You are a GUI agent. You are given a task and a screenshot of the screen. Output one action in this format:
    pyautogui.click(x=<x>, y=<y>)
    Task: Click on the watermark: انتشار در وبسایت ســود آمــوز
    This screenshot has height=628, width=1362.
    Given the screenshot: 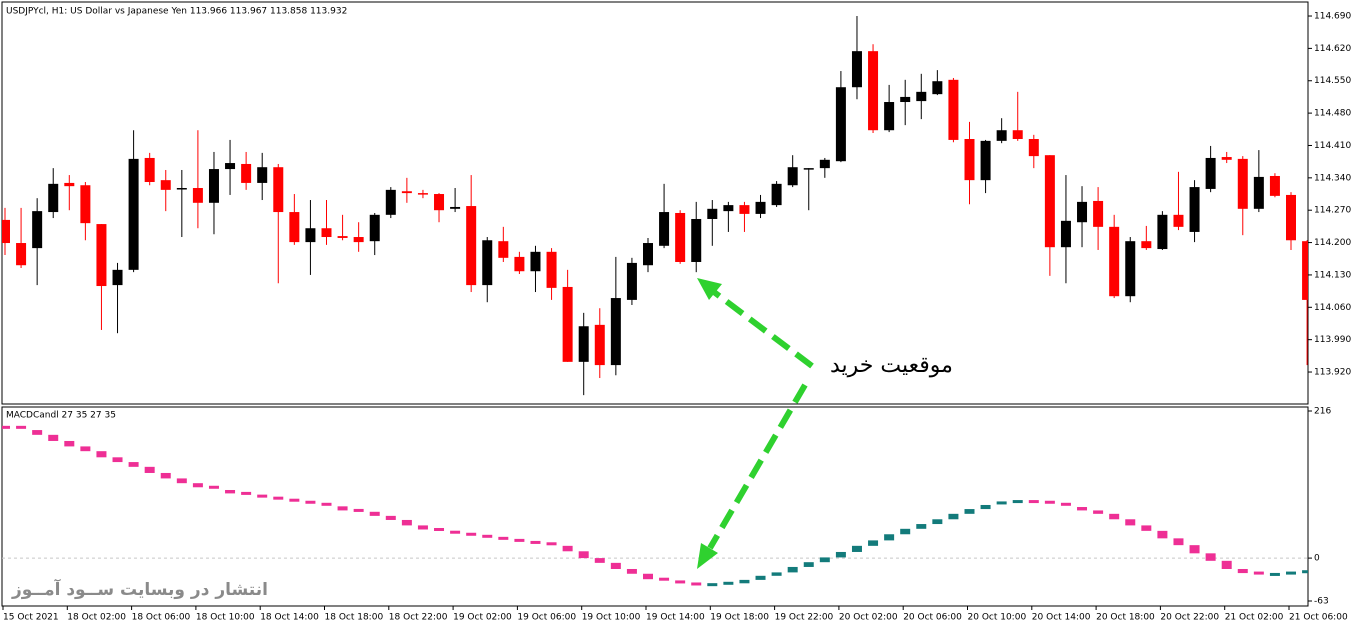 What is the action you would take?
    pyautogui.click(x=139, y=589)
    